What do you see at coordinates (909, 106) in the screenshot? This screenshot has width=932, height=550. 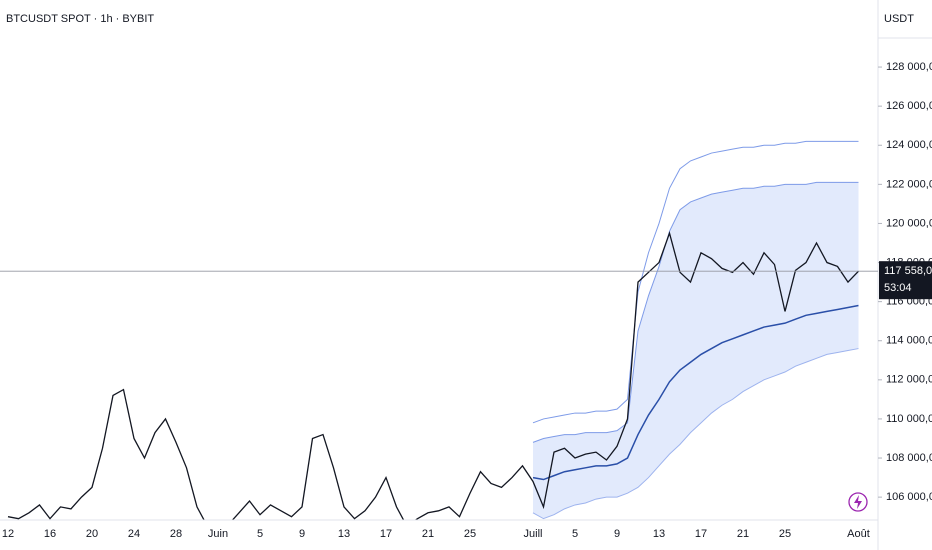 I see `y-tick-label: 126 000,0` at bounding box center [909, 106].